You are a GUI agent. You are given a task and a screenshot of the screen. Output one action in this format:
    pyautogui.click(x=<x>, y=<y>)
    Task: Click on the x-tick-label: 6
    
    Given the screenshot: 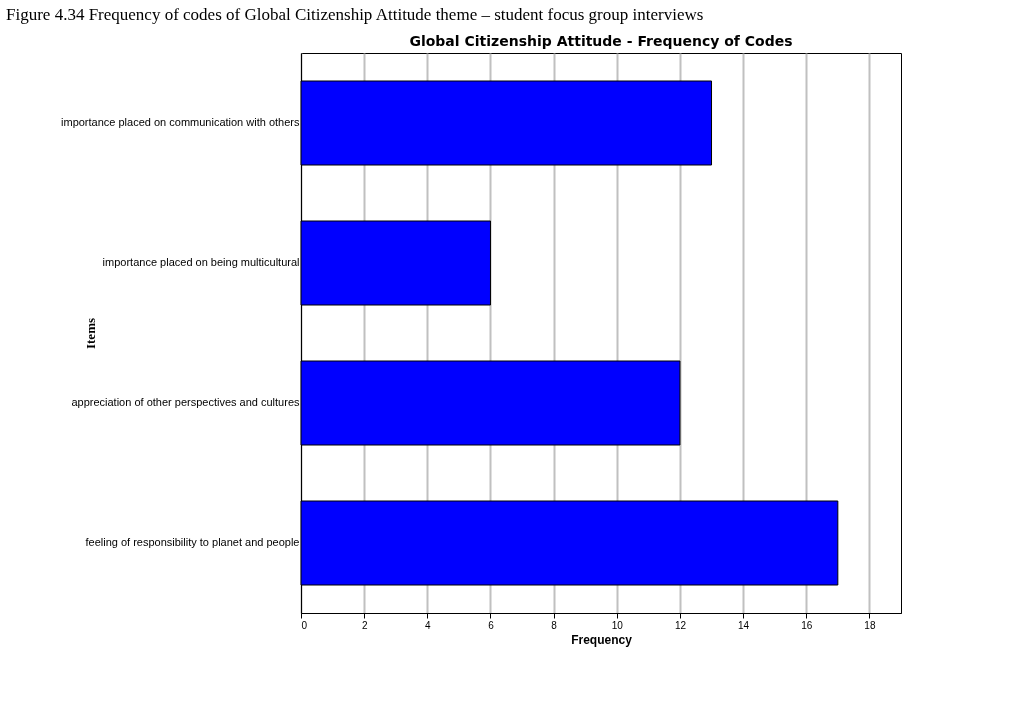 What is the action you would take?
    pyautogui.click(x=491, y=625)
    